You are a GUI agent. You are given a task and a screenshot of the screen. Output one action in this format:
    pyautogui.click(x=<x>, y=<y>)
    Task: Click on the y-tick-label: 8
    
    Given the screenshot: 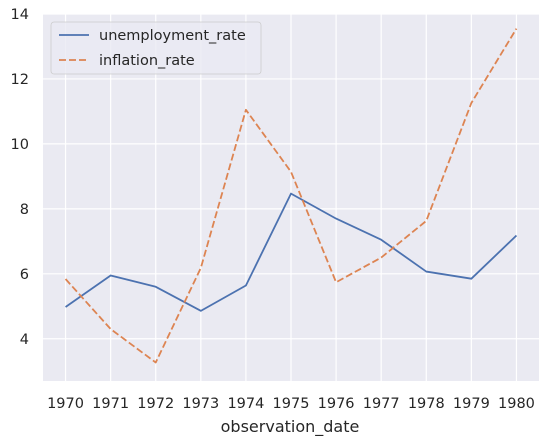 What is the action you would take?
    pyautogui.click(x=24, y=210)
    